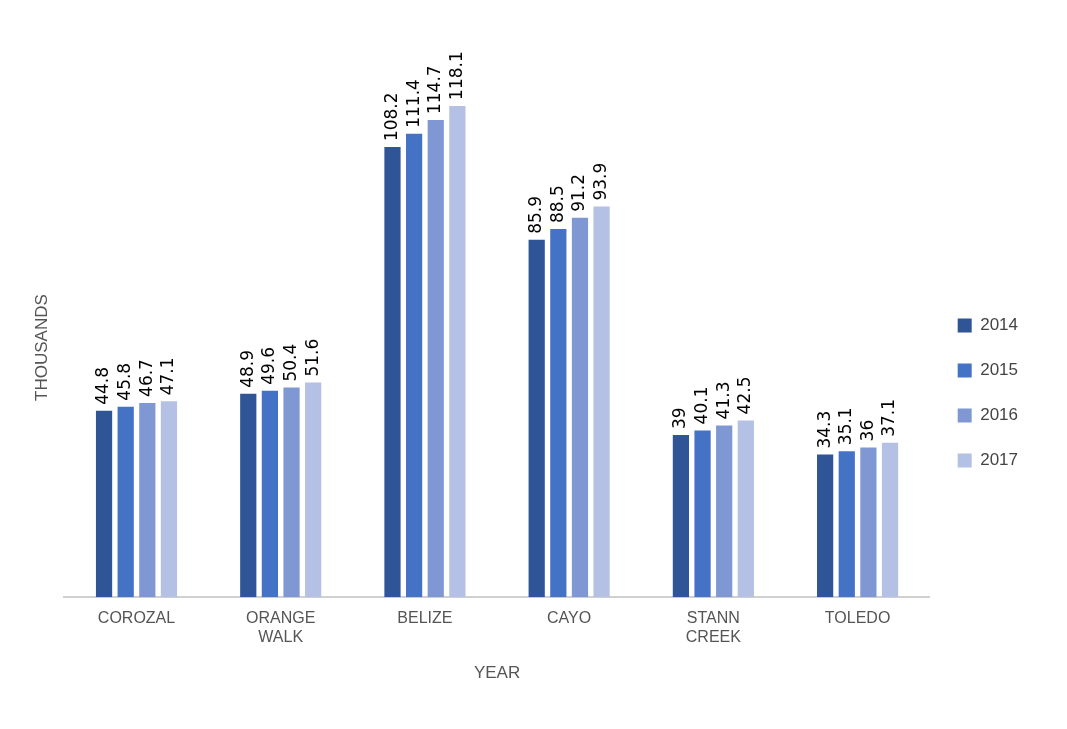  What do you see at coordinates (679, 418) in the screenshot?
I see `data-label: 39` at bounding box center [679, 418].